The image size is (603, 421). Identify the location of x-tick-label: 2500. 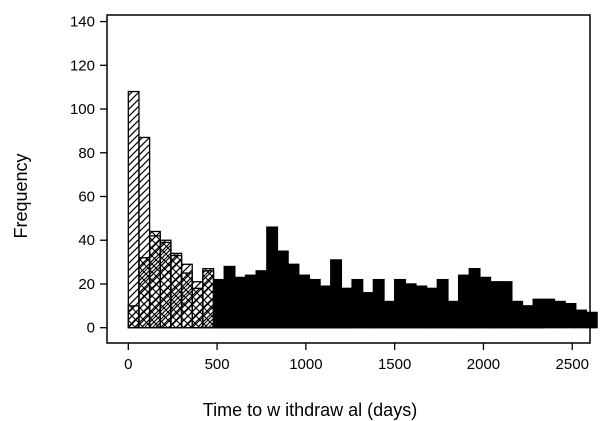
(572, 364).